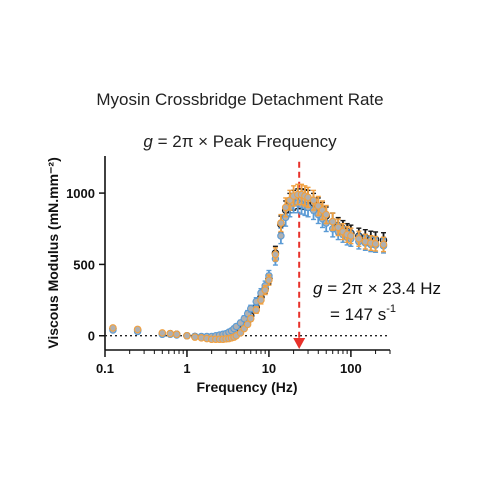 The image size is (480, 480). I want to click on chart-title: Myosin Crossbridge Detachment Rate, so click(240, 99).